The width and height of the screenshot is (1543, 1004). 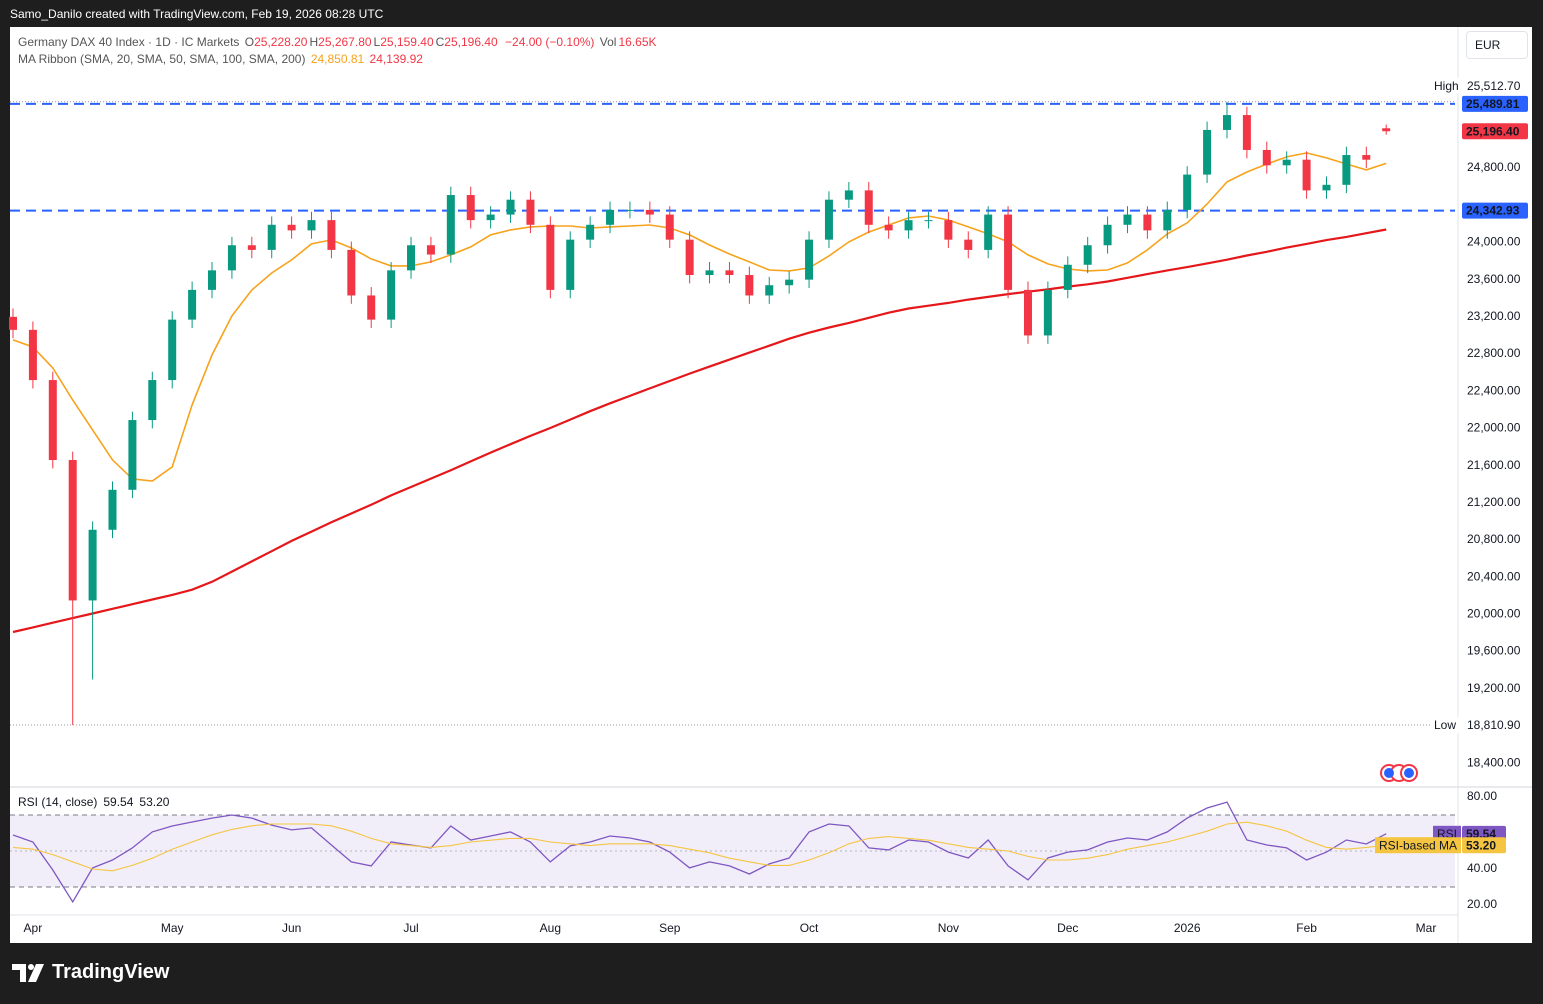 I want to click on symbol: Germany DAX 40 Index · 1D · IC Markets, so click(x=129, y=42).